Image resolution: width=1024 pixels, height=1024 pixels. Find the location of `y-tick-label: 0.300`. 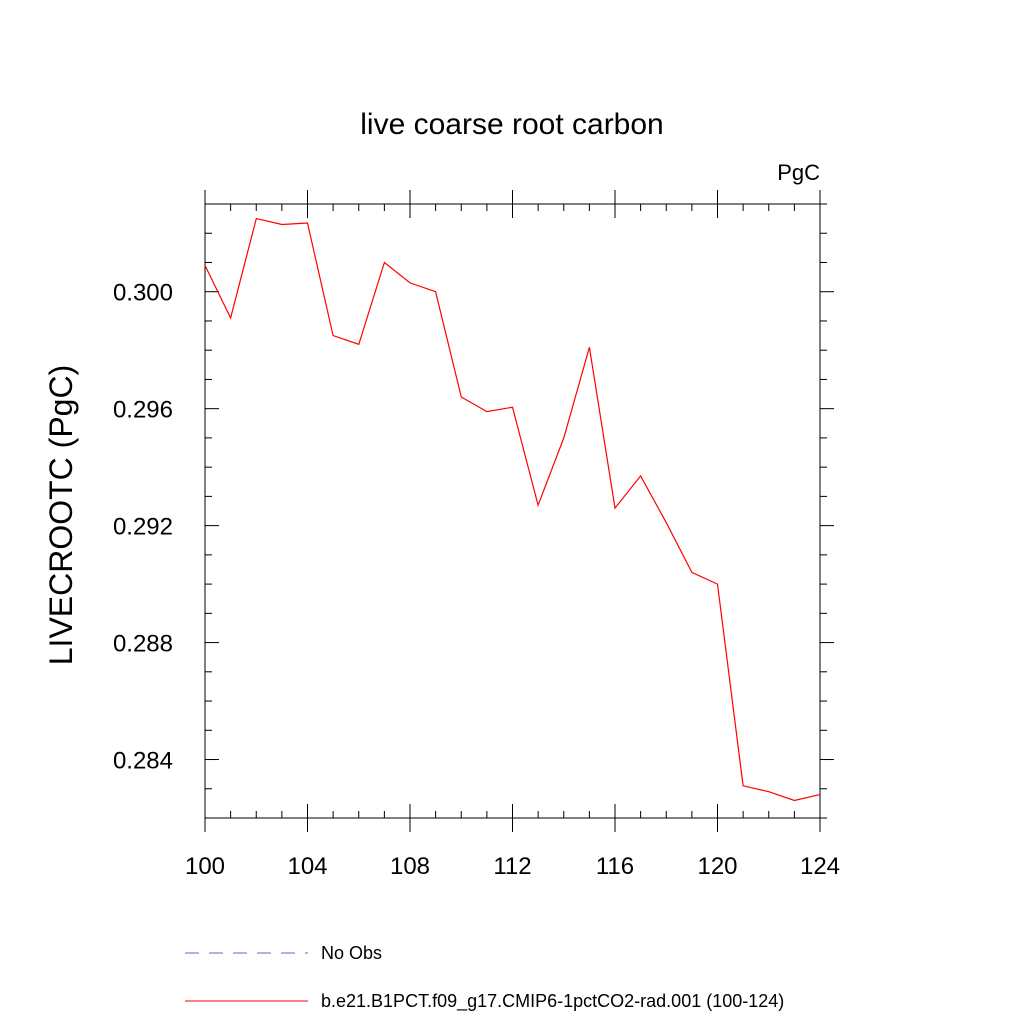

y-tick-label: 0.300 is located at coordinates (143, 293).